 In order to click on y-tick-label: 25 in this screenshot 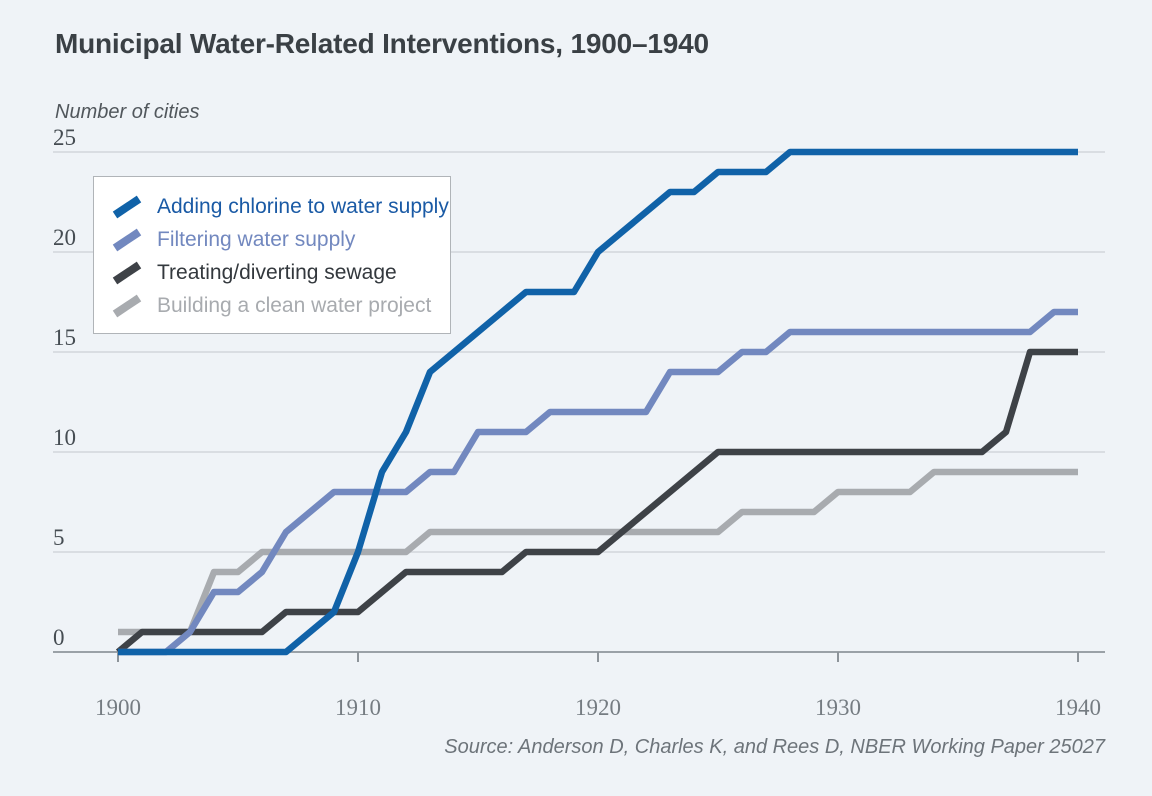, I will do `click(64, 137)`.